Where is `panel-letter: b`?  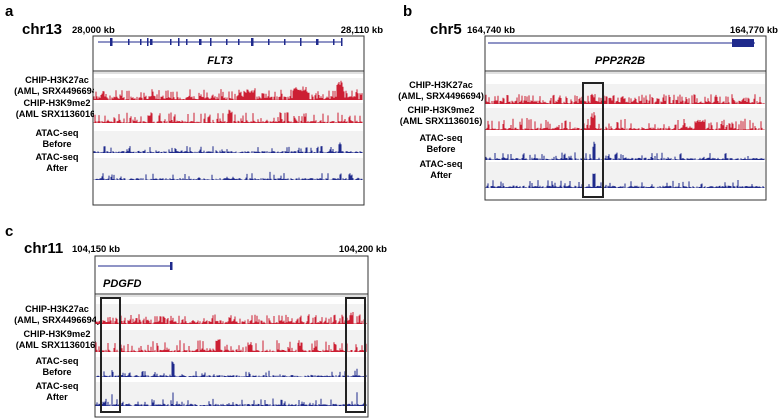
panel-letter: b is located at coordinates (407, 11).